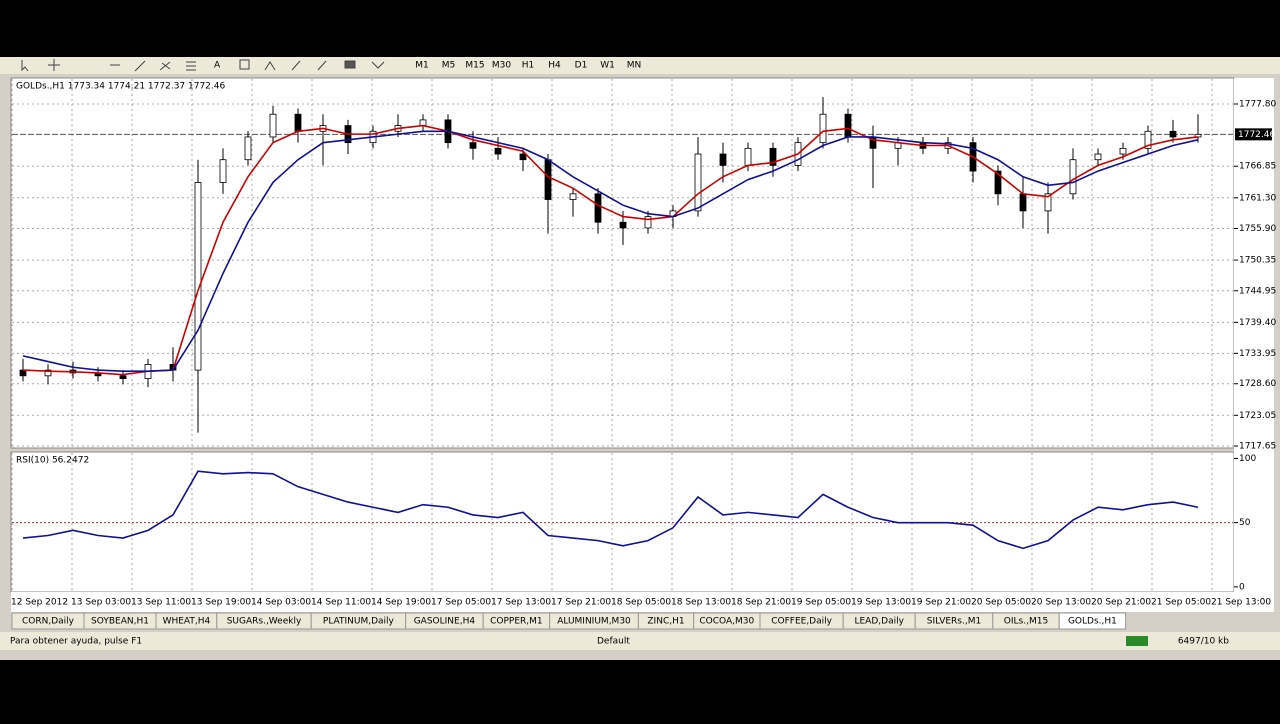 The height and width of the screenshot is (724, 1280). What do you see at coordinates (1257, 104) in the screenshot?
I see `y-tick-label: 1777.80` at bounding box center [1257, 104].